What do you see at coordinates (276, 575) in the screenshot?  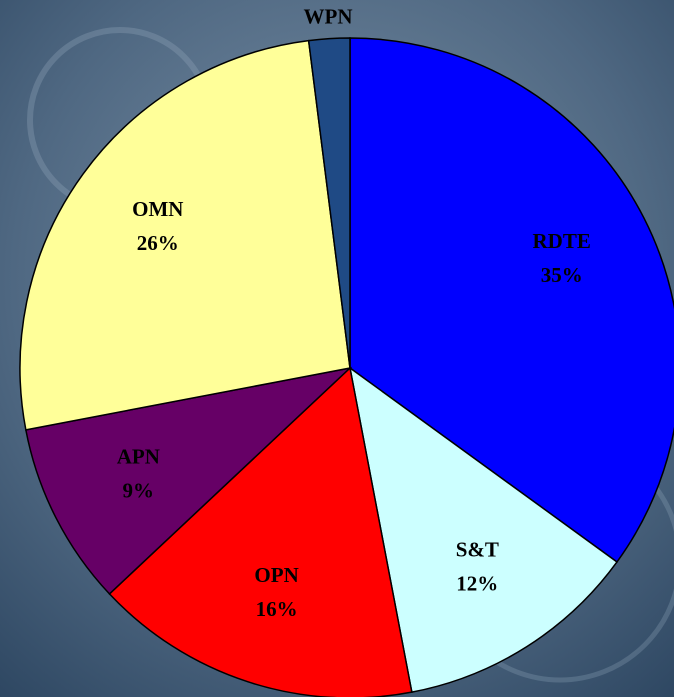 I see `slice-label: OPN` at bounding box center [276, 575].